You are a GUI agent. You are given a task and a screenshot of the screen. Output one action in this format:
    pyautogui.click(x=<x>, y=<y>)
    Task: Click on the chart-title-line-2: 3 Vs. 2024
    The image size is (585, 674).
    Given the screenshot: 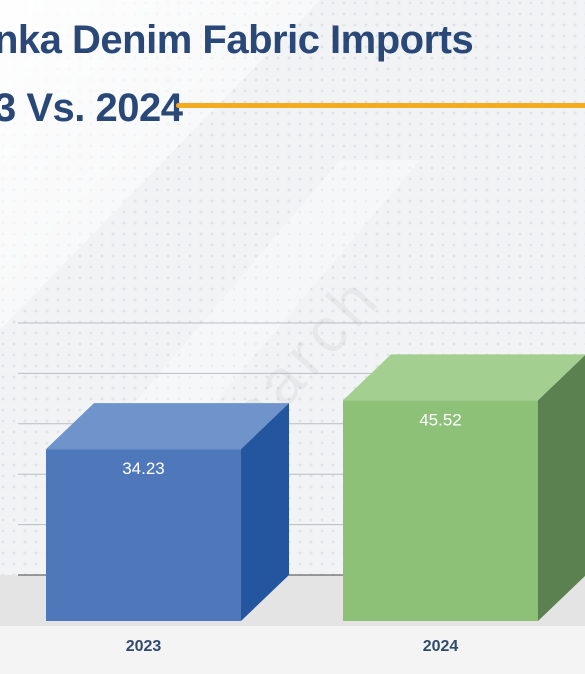 What is the action you would take?
    pyautogui.click(x=91, y=108)
    